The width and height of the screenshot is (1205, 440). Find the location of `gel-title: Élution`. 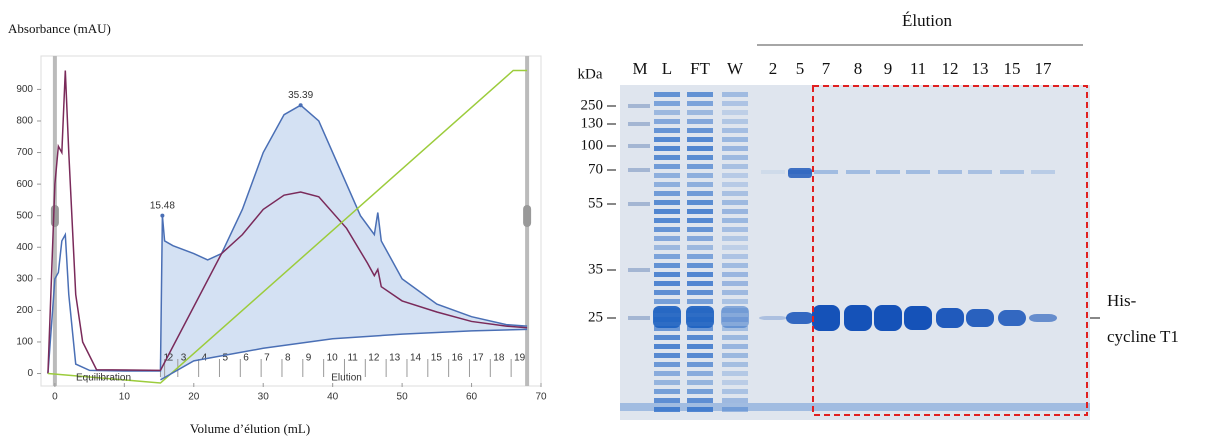

gel-title: Élution is located at coordinates (927, 20).